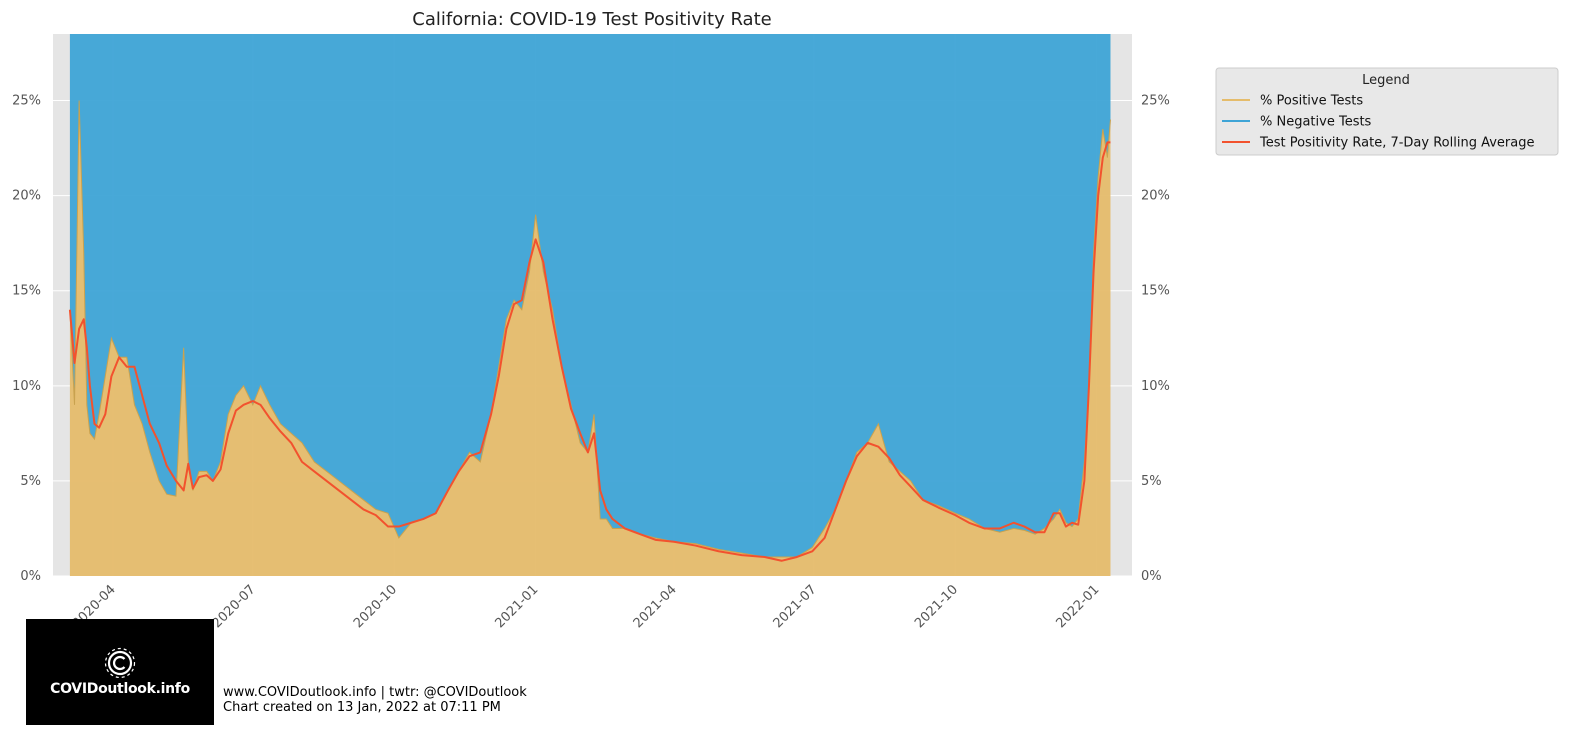  Describe the element at coordinates (1077, 606) in the screenshot. I see `x-tick-label: 2022-01` at that location.